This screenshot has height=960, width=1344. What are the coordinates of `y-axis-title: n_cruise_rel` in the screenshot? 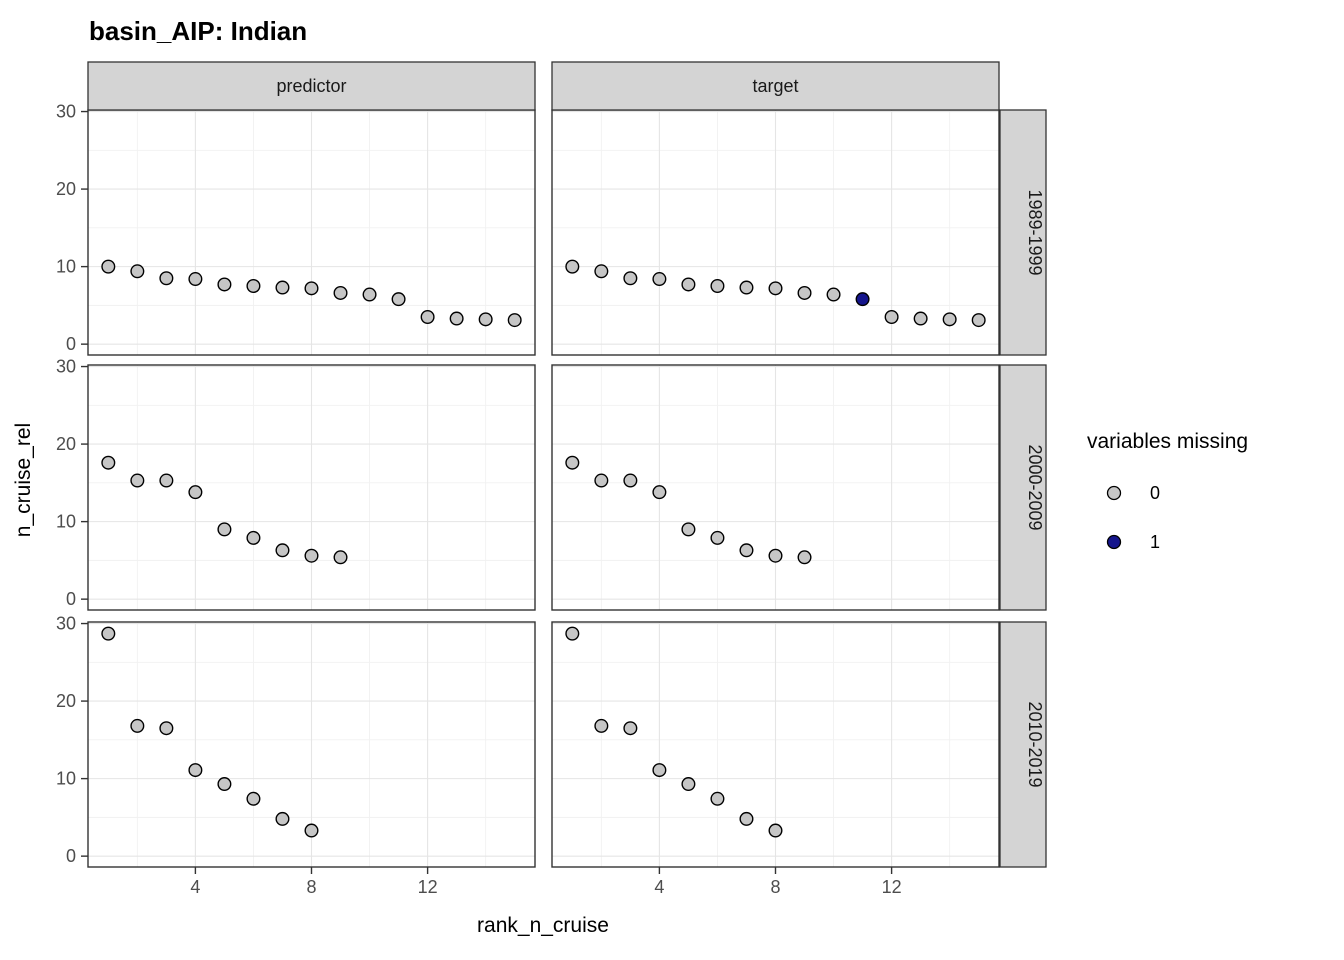 It's located at (23, 480).